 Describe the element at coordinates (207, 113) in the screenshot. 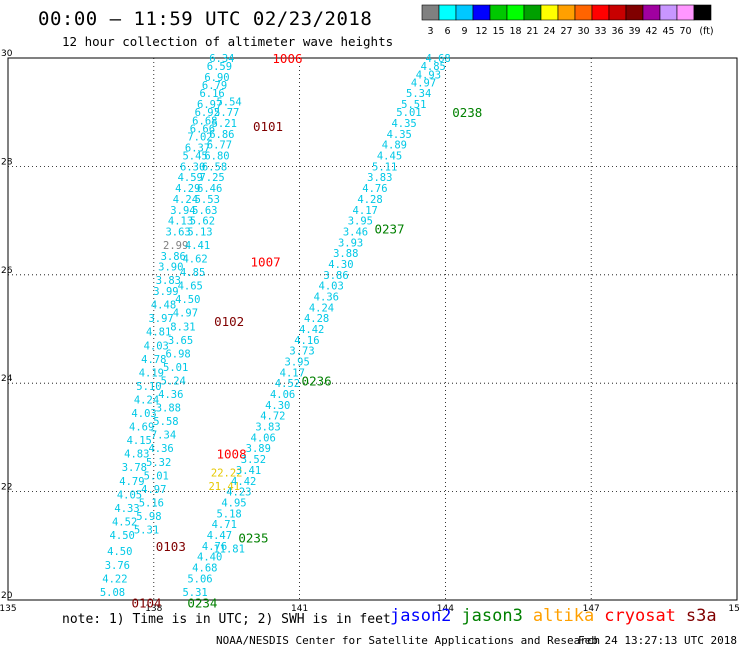

I see `wave-height-value: 6.92` at that location.